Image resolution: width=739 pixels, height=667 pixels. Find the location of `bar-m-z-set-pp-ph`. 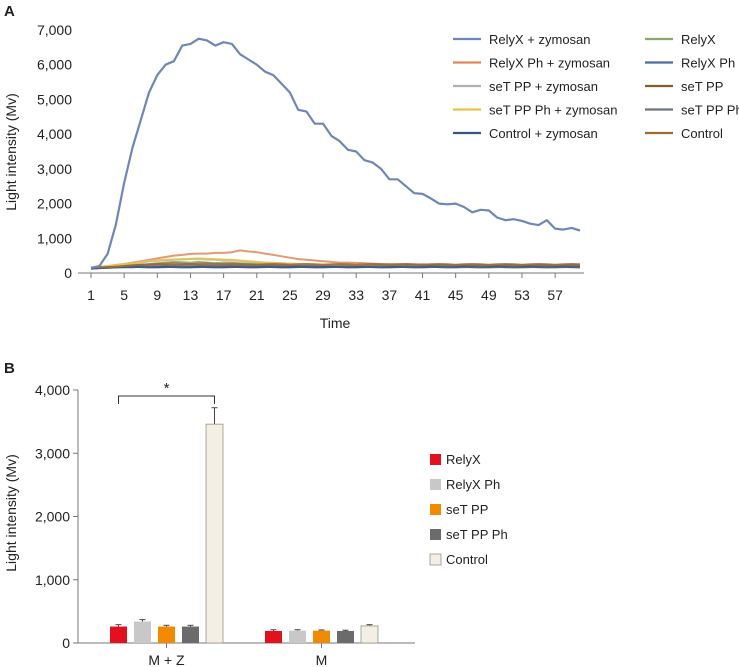

bar-m-z-set-pp-ph is located at coordinates (190, 633).